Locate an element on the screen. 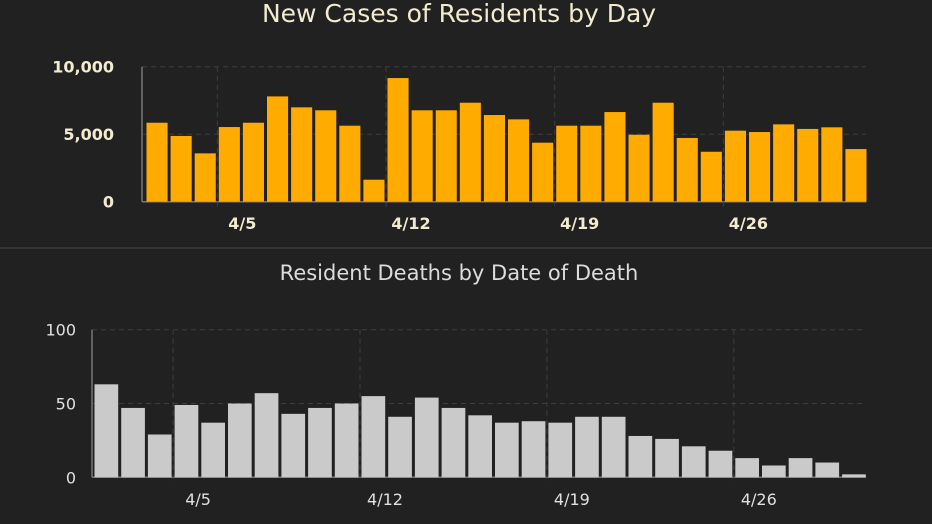 The width and height of the screenshot is (932, 524). deaths-bar-4-7: 4/7: 50 is located at coordinates (240, 440).